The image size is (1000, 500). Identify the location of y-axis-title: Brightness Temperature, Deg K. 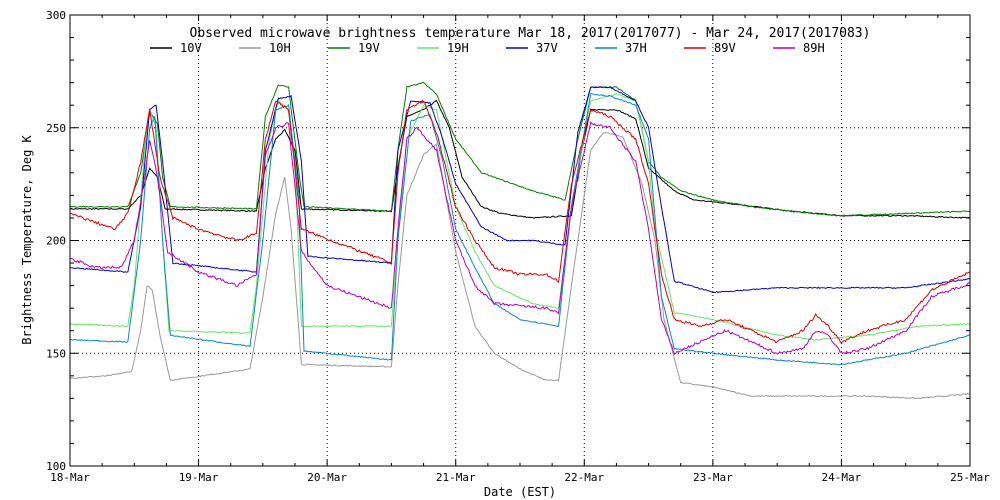
(27, 239).